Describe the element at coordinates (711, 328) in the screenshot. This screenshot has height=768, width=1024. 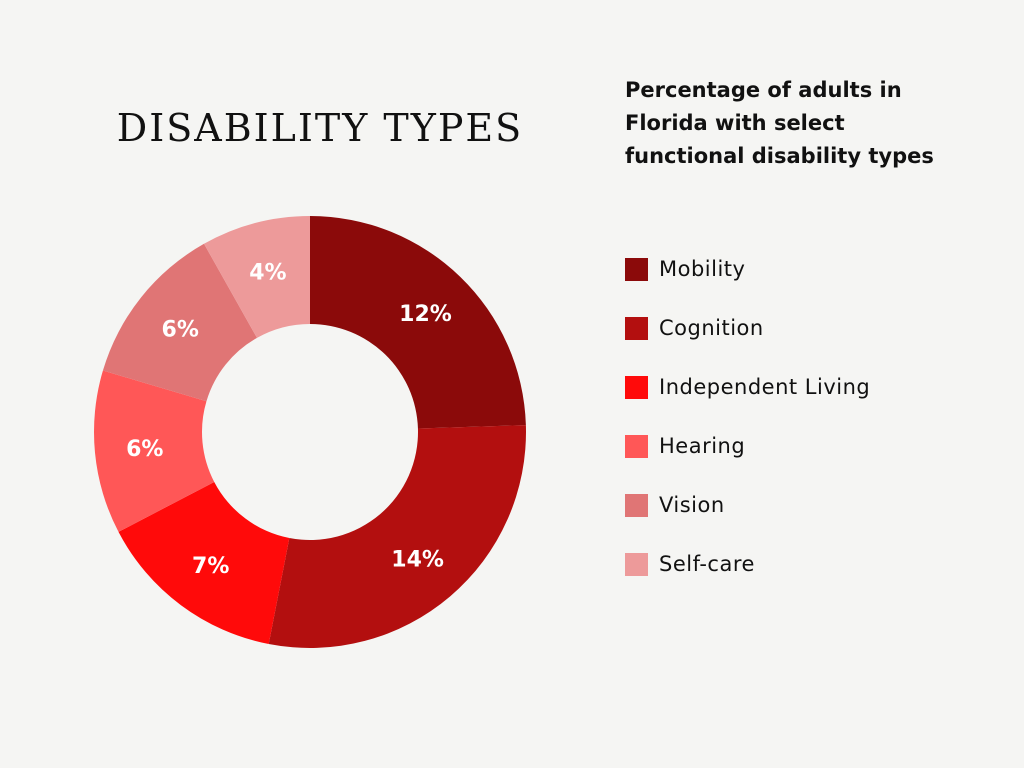
I see `legend-label: Cognition` at that location.